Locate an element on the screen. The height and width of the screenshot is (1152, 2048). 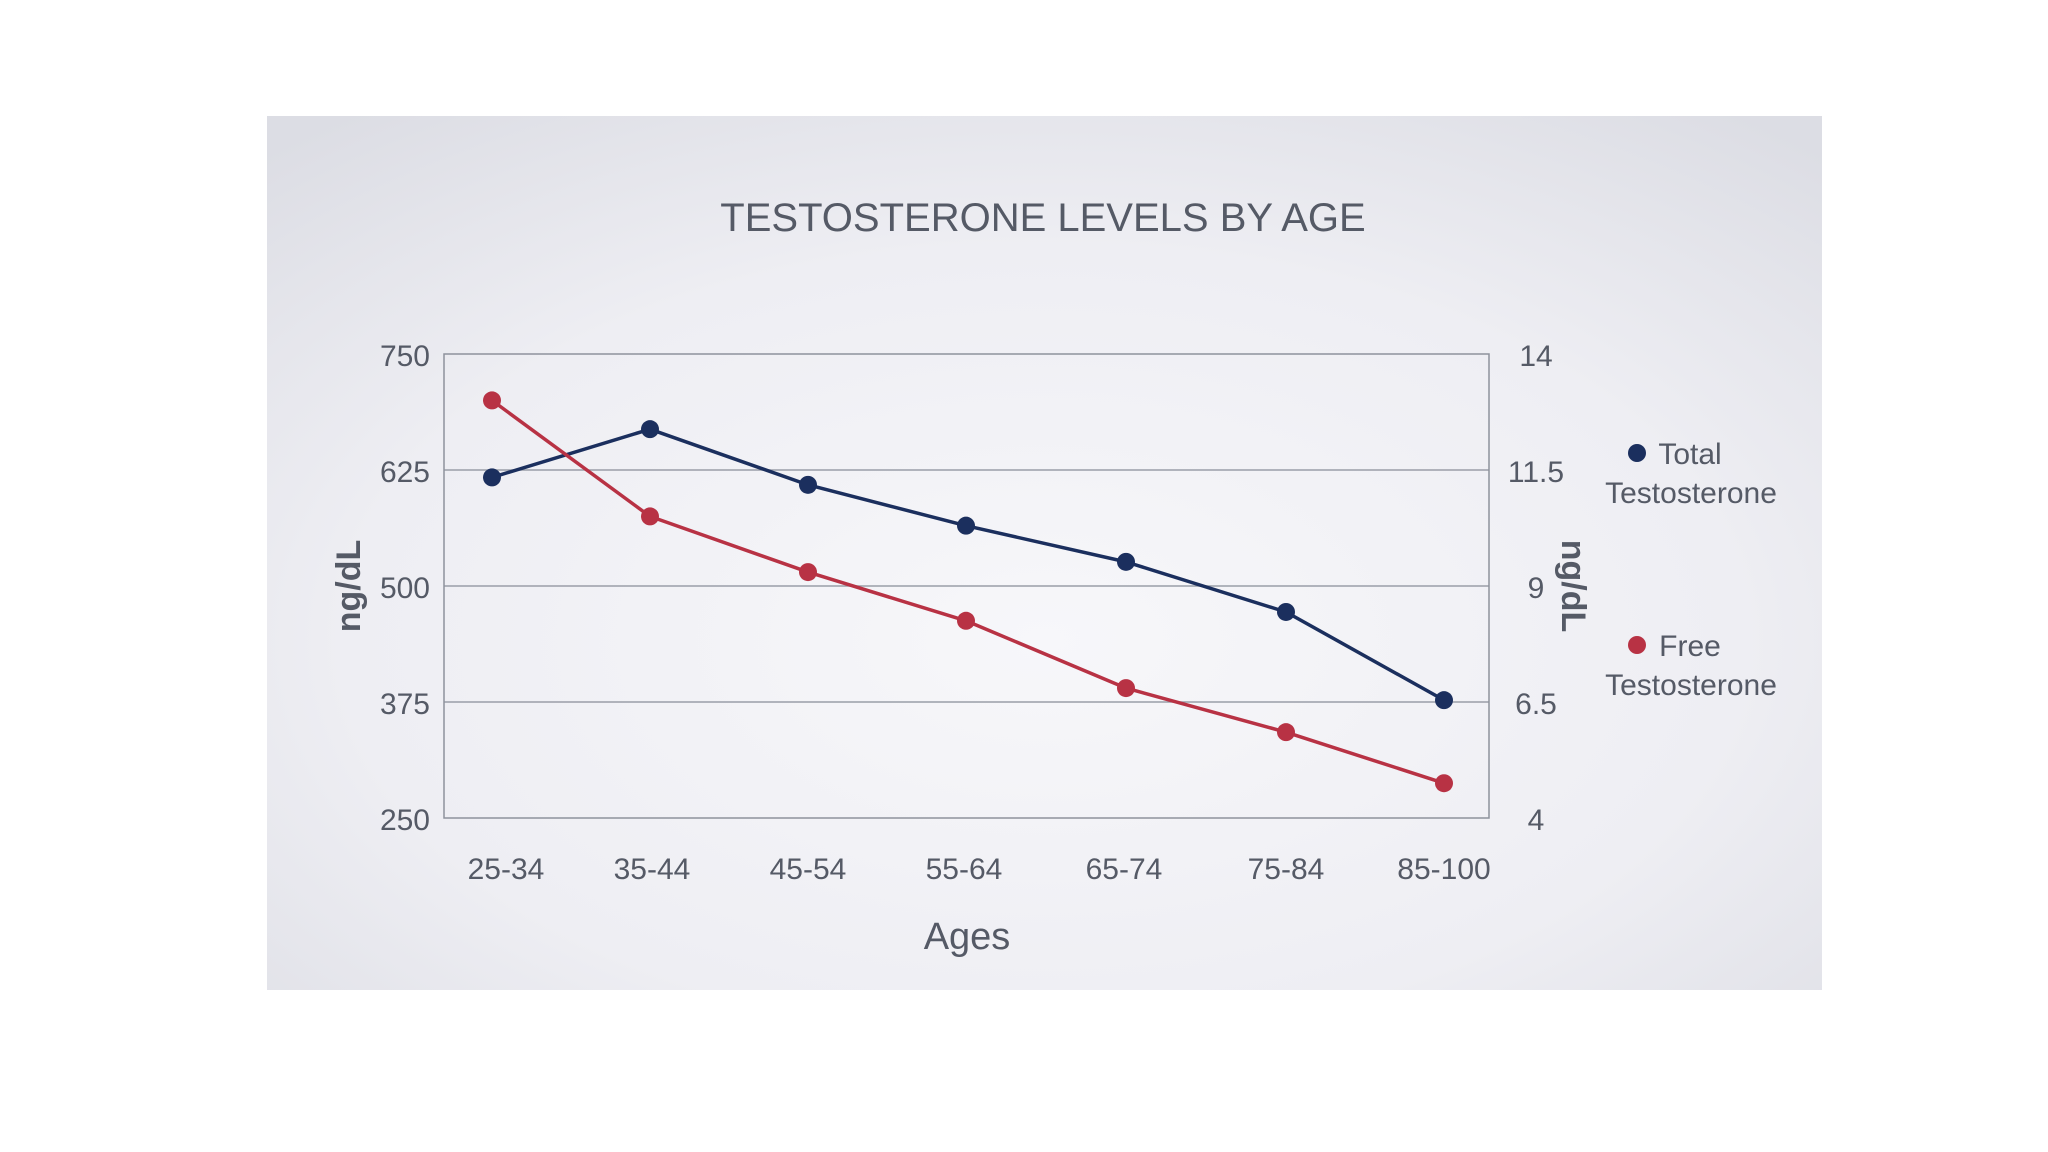
y-left-tick-label: 500 is located at coordinates (405, 588).